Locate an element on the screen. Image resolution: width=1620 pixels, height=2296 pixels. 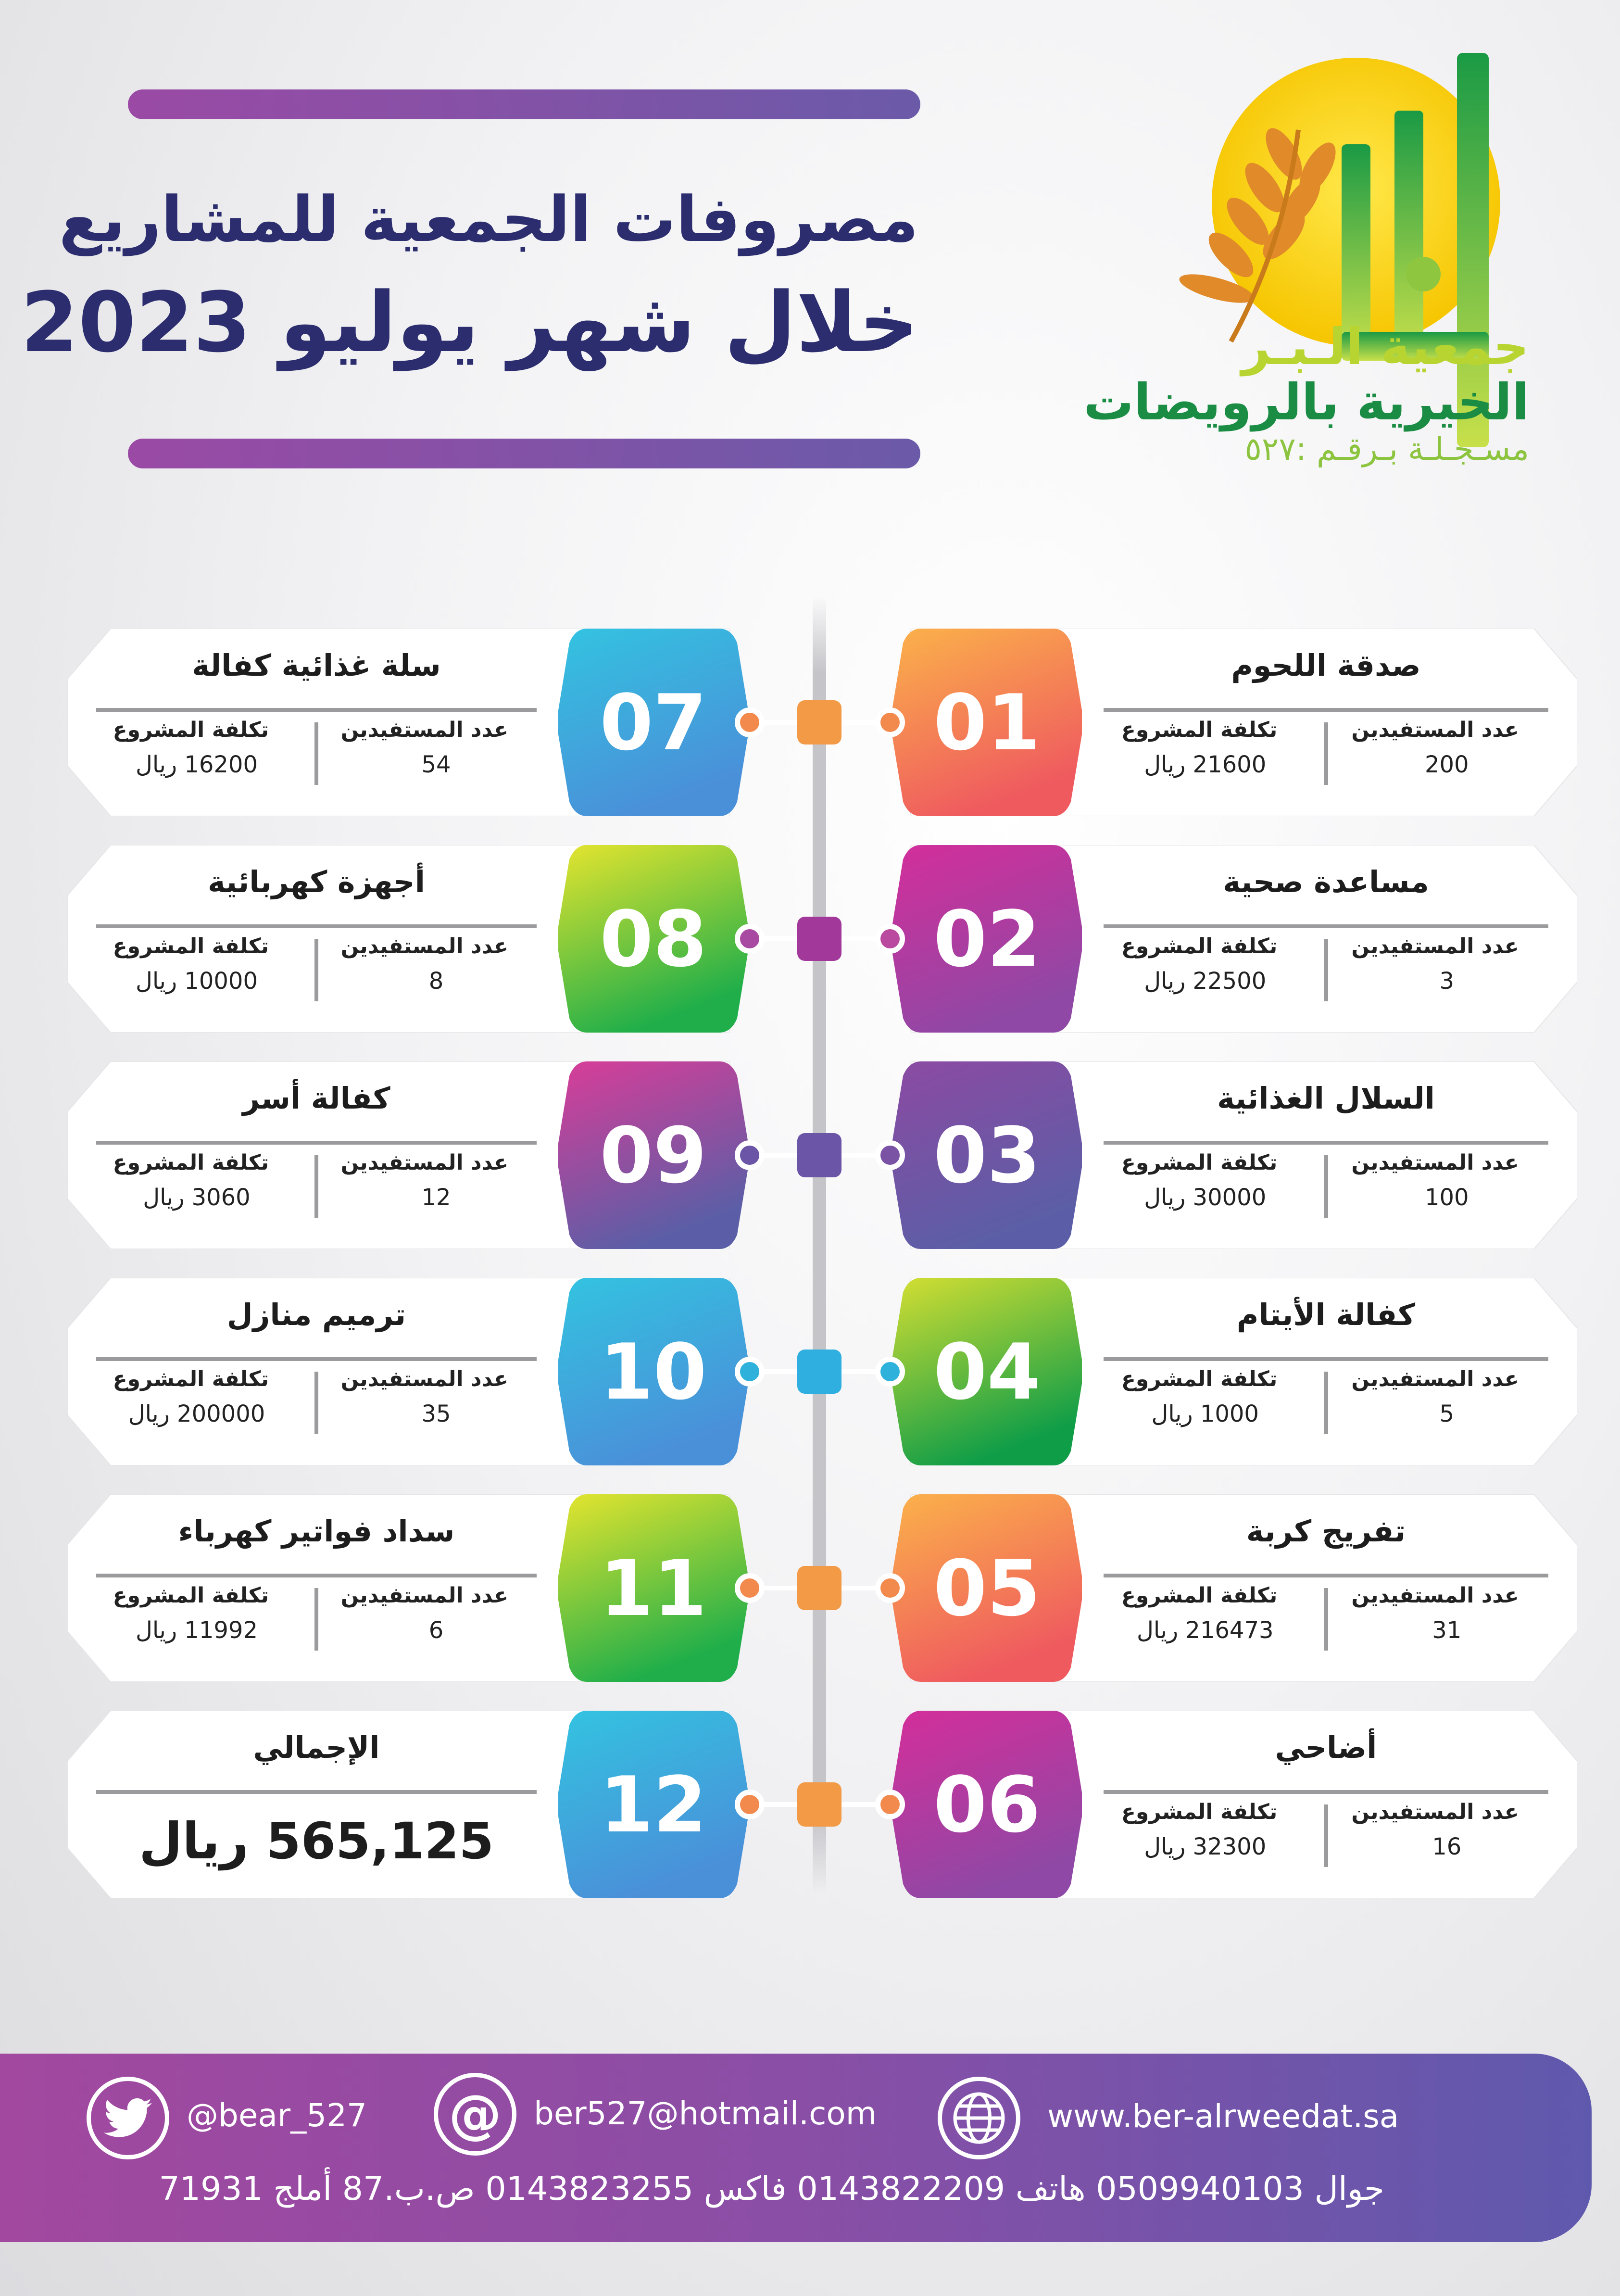
number-badge: 12 is located at coordinates (653, 1804).